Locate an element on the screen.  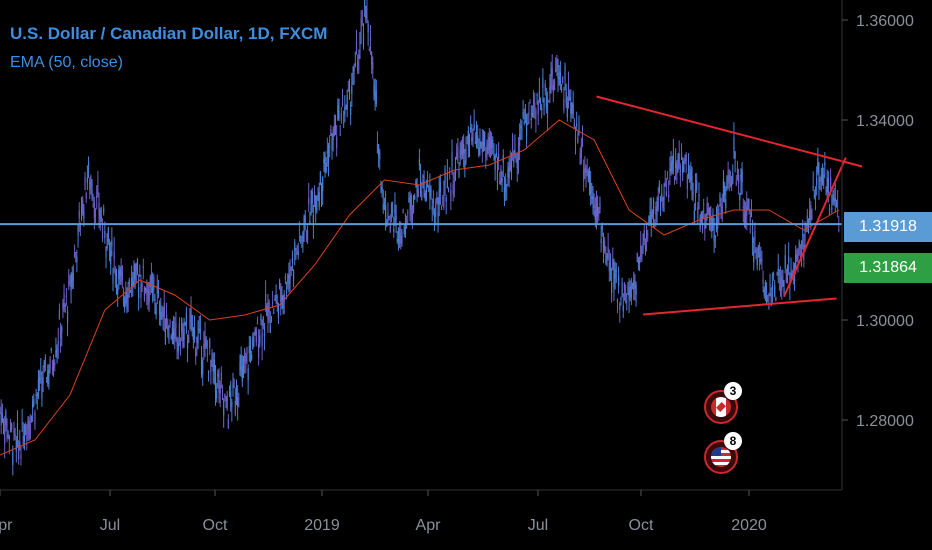
y-tick-label: 1.28000 is located at coordinates (885, 421).